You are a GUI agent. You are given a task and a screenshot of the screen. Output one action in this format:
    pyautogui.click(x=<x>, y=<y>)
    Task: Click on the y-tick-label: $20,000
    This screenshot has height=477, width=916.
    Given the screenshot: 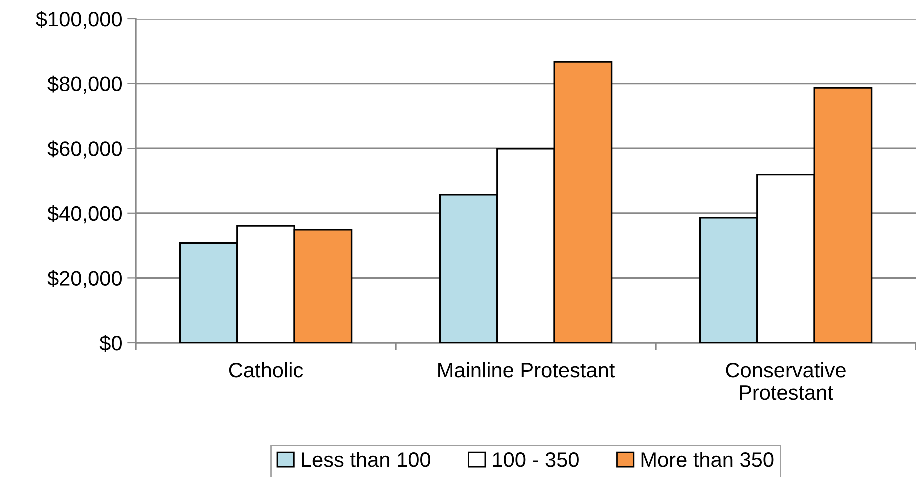 What is the action you would take?
    pyautogui.click(x=85, y=279)
    